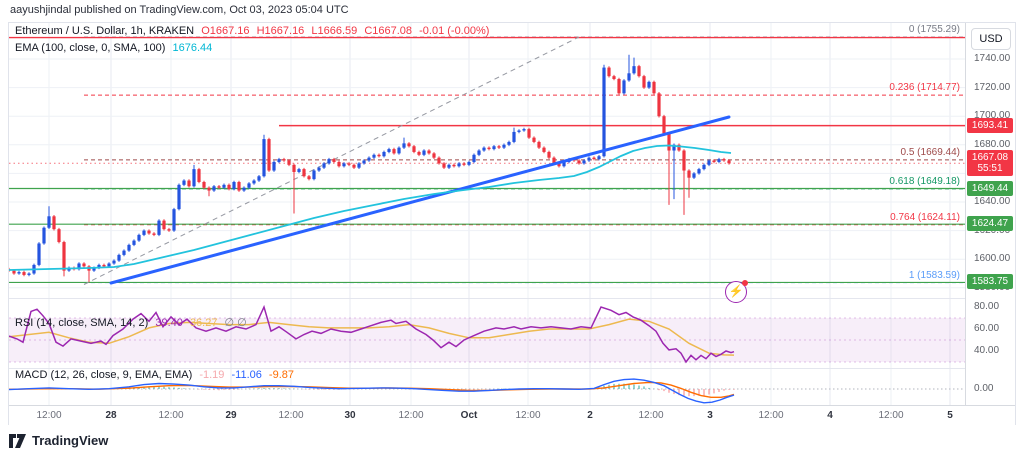 The width and height of the screenshot is (1024, 458). Describe the element at coordinates (225, 31) in the screenshot. I see `ohlc-open: O1667.16` at that location.